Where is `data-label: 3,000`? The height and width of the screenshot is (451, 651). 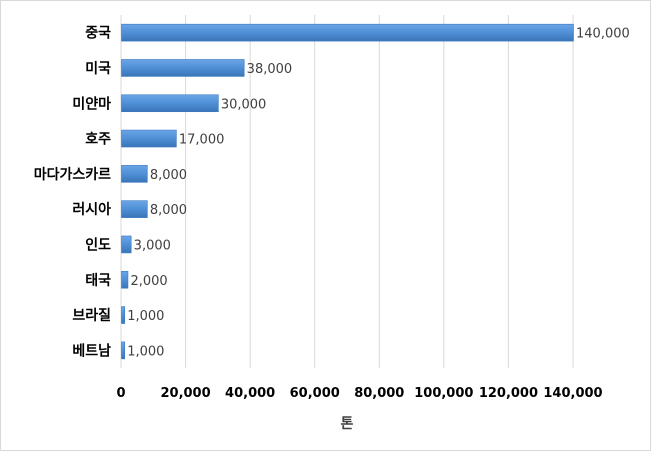 data-label: 3,000 is located at coordinates (152, 245).